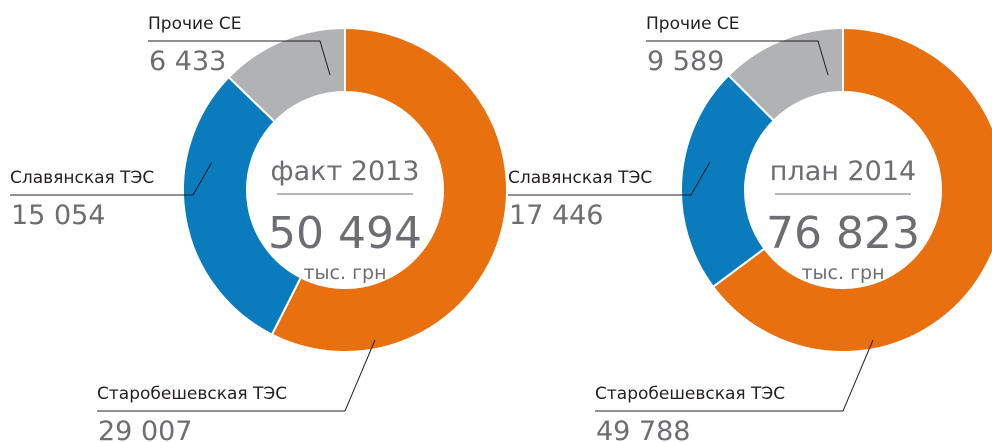 This screenshot has height=442, width=992. I want to click on slice-value: 15 054, so click(58, 215).